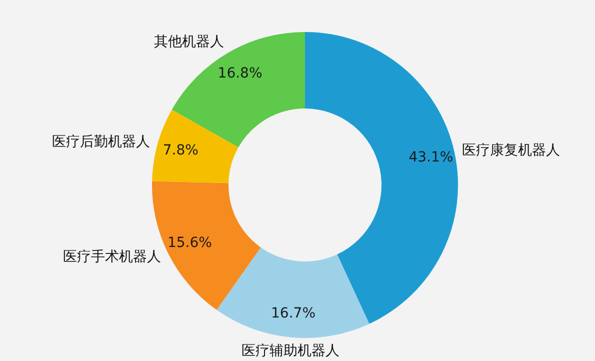 The image size is (595, 361). Describe the element at coordinates (189, 42) in the screenshot. I see `slice-label: 其他机器人` at that location.